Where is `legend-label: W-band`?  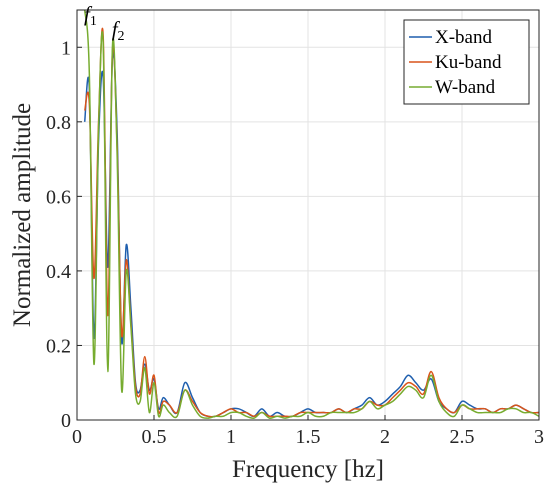
legend-label: W-band is located at coordinates (465, 87).